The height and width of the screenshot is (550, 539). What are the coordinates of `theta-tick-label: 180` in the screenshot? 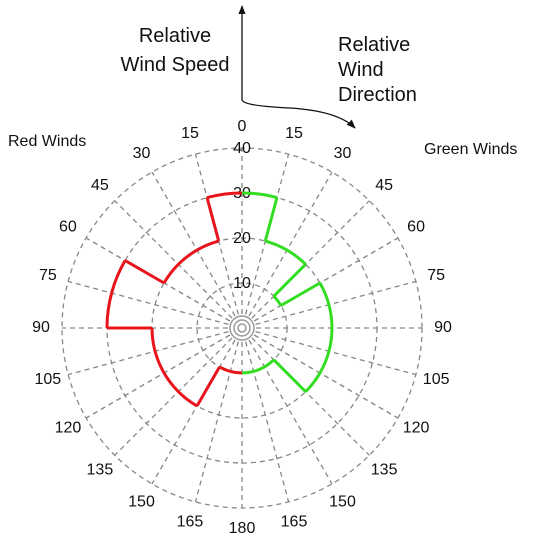 It's located at (242, 528).